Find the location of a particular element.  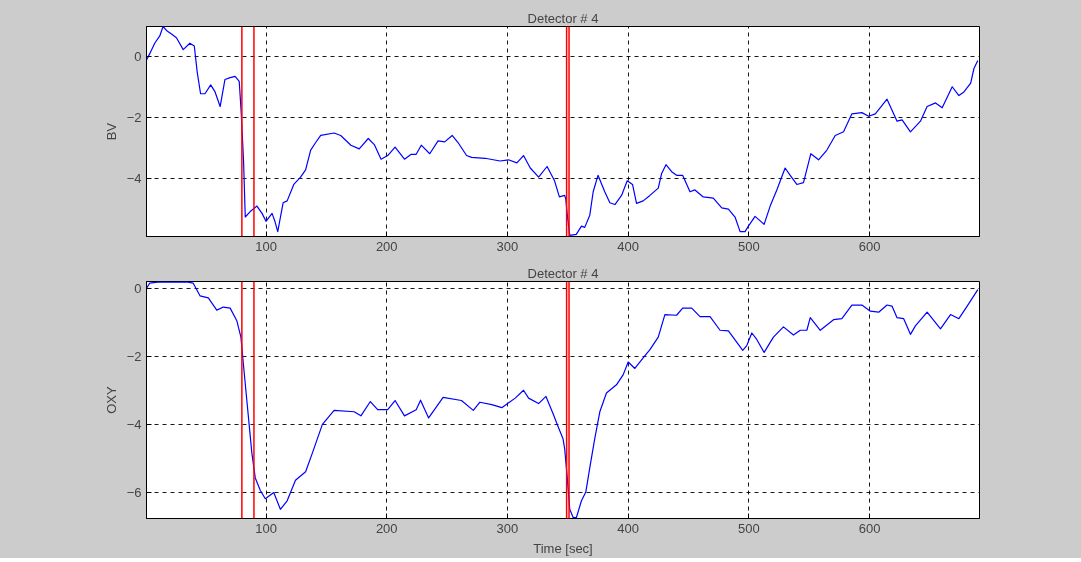

y-axis-title: OXY is located at coordinates (111, 399).